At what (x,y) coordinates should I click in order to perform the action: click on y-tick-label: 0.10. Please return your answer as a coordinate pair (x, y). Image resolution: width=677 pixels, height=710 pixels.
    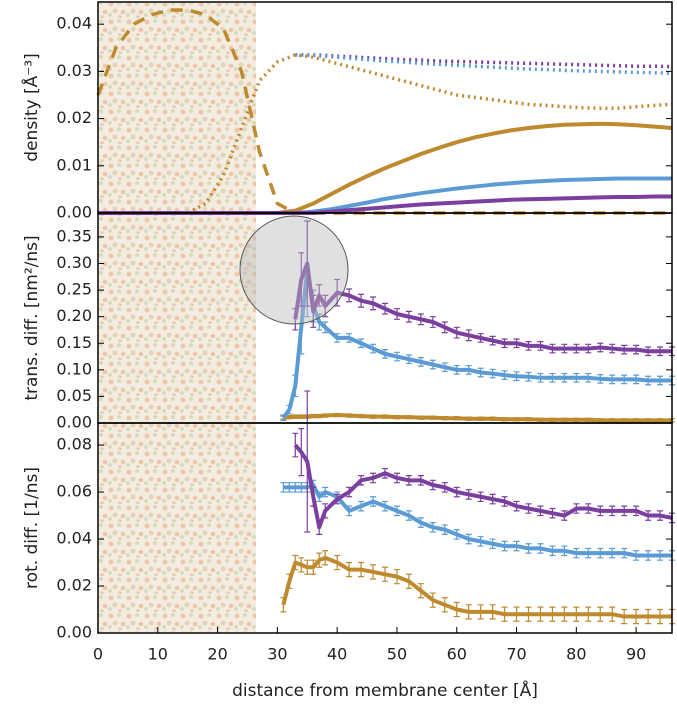
    Looking at the image, I should click on (74, 368).